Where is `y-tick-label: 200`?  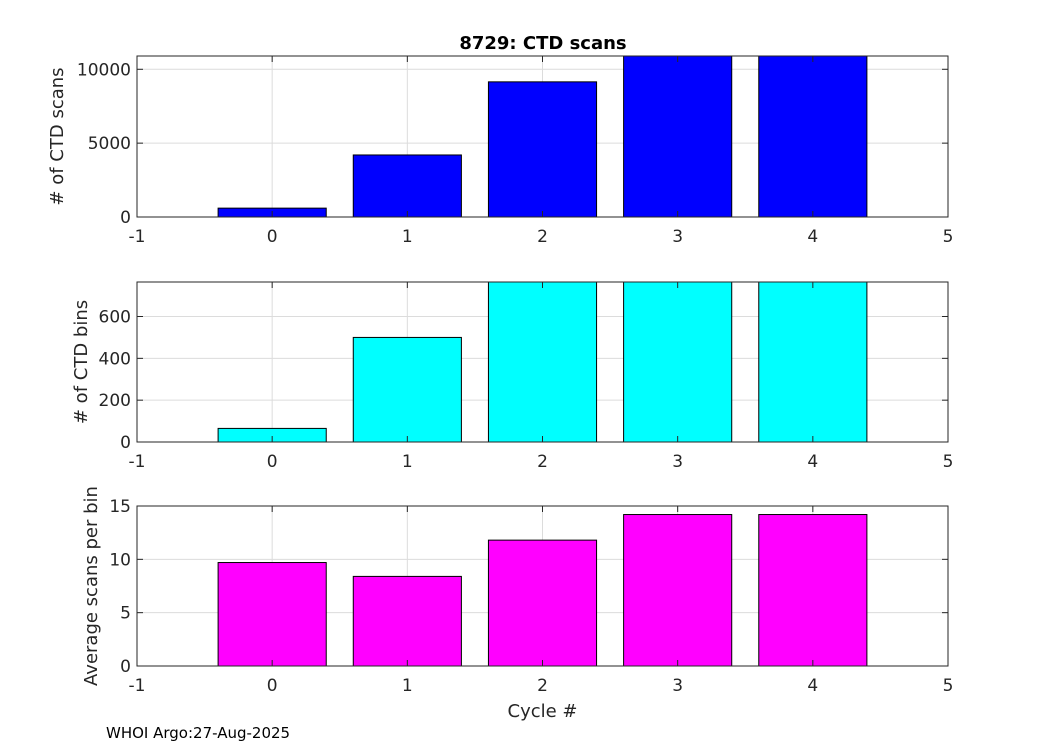
y-tick-label: 200 is located at coordinates (115, 401).